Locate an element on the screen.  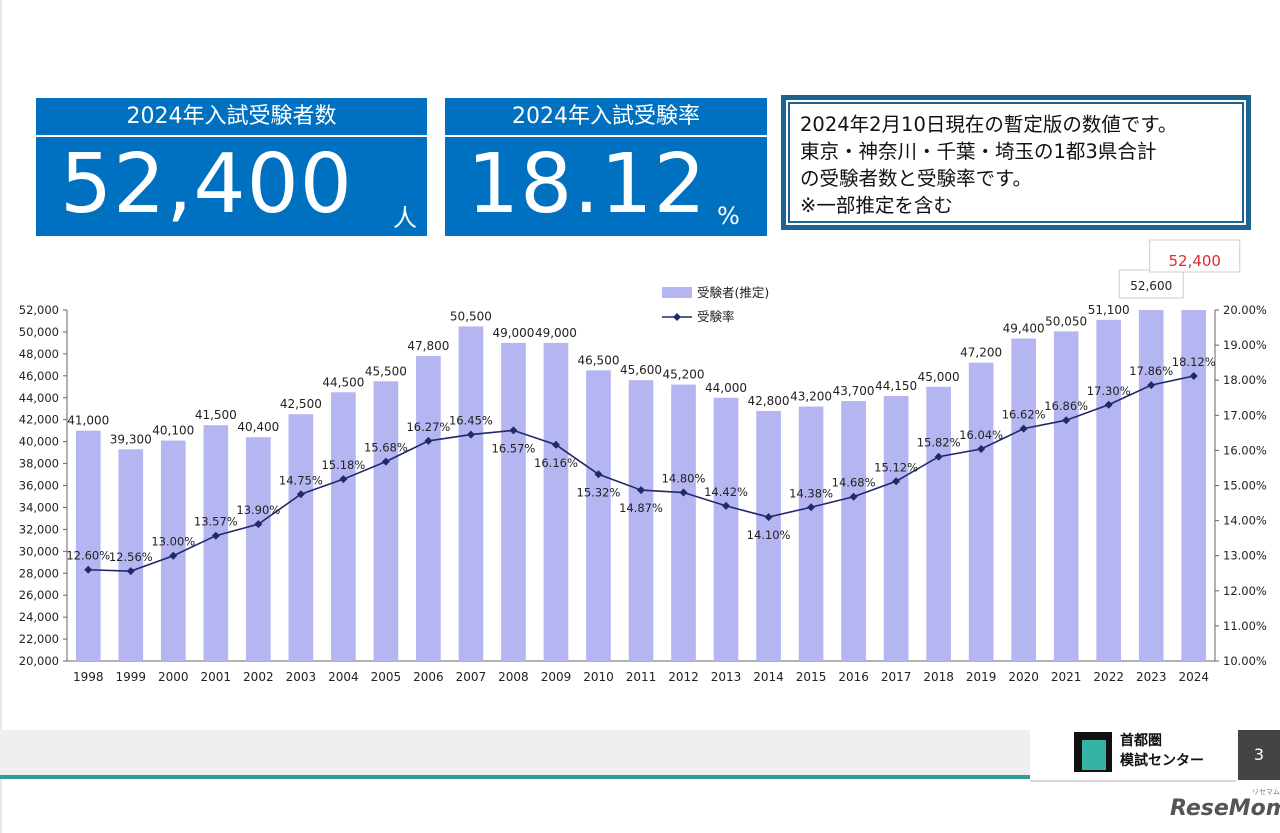
x-tick-label: 2007 is located at coordinates (471, 677).